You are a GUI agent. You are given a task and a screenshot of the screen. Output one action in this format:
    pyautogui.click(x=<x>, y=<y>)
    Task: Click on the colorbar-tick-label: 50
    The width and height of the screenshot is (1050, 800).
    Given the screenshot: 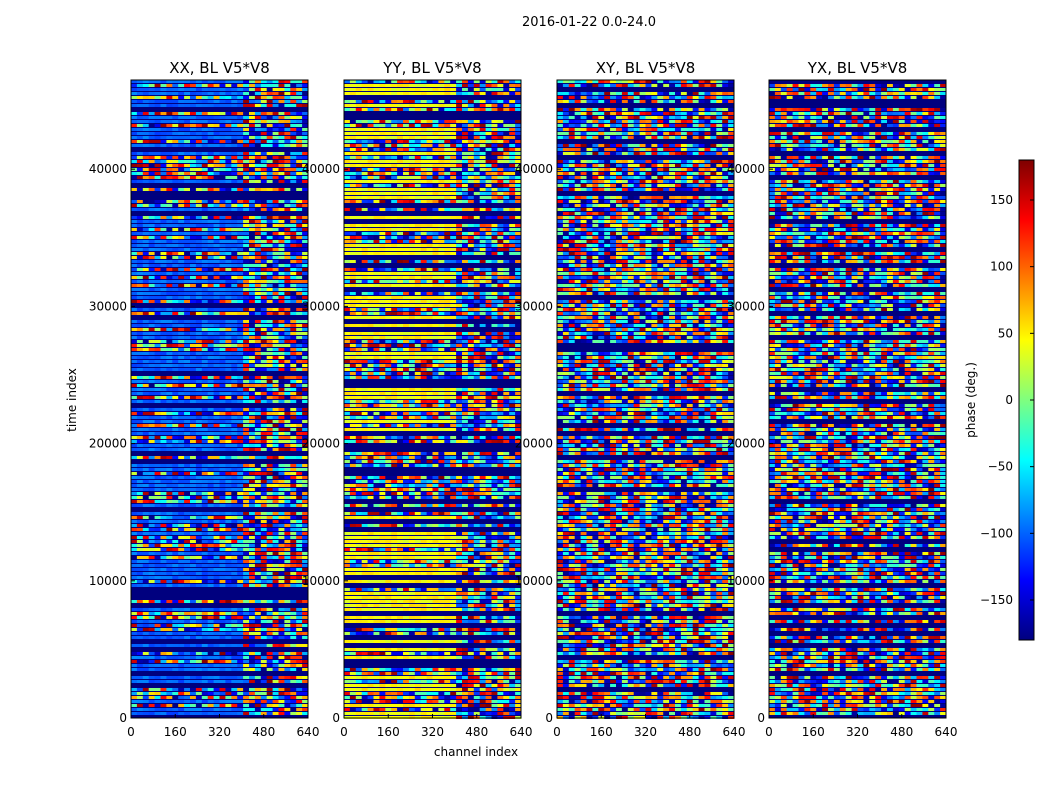 What is the action you would take?
    pyautogui.click(x=1005, y=333)
    